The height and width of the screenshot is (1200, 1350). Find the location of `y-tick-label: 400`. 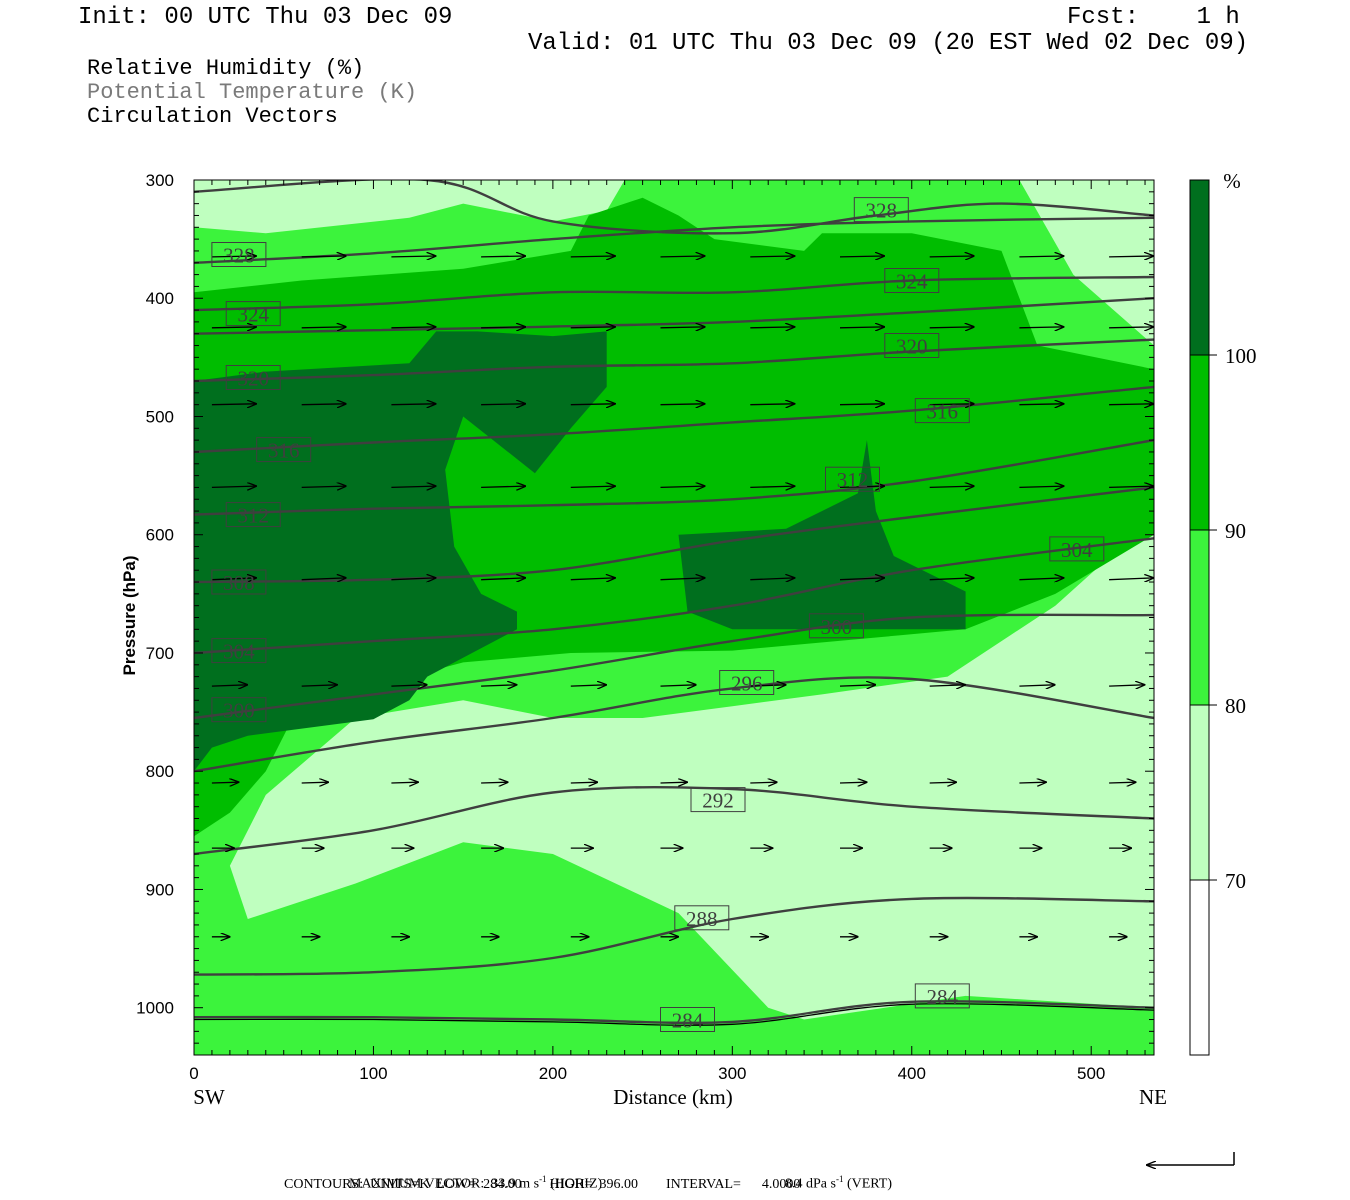

y-tick-label: 400 is located at coordinates (160, 298).